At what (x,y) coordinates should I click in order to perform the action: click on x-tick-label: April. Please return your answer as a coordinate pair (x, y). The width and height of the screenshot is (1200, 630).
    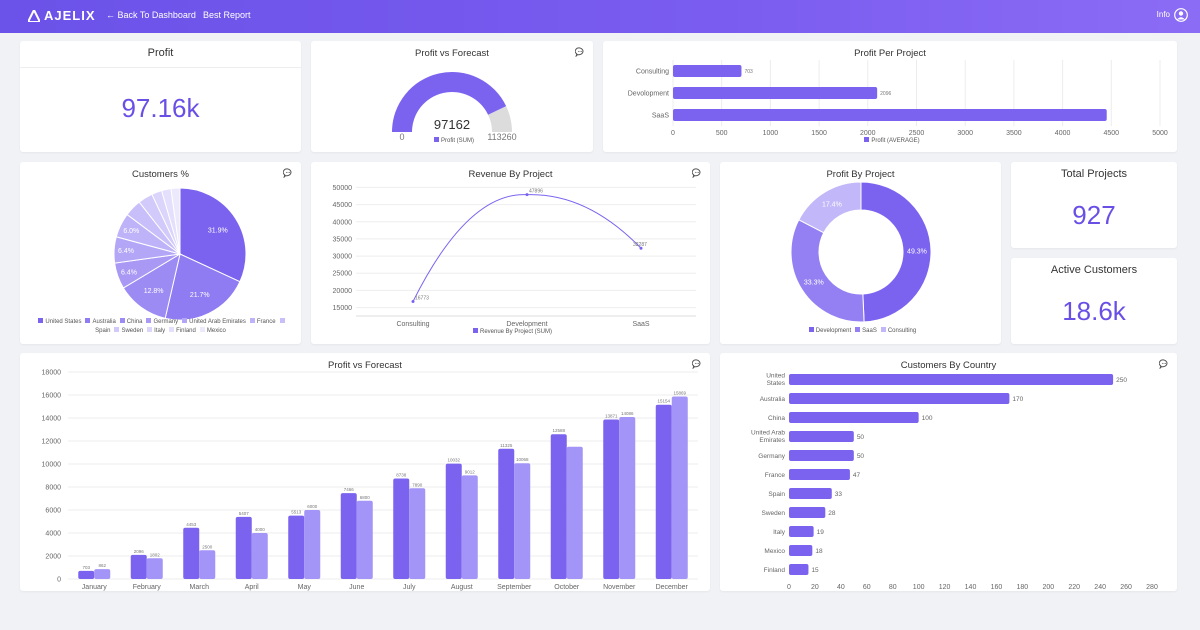
    Looking at the image, I should click on (252, 587).